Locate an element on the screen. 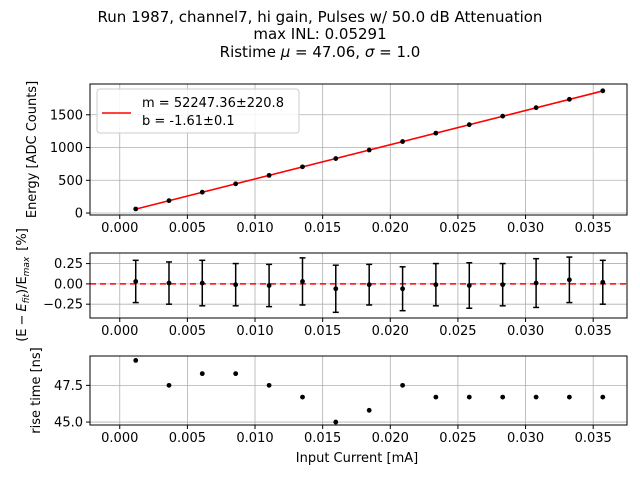  residual-axes-frame is located at coordinates (358, 285).